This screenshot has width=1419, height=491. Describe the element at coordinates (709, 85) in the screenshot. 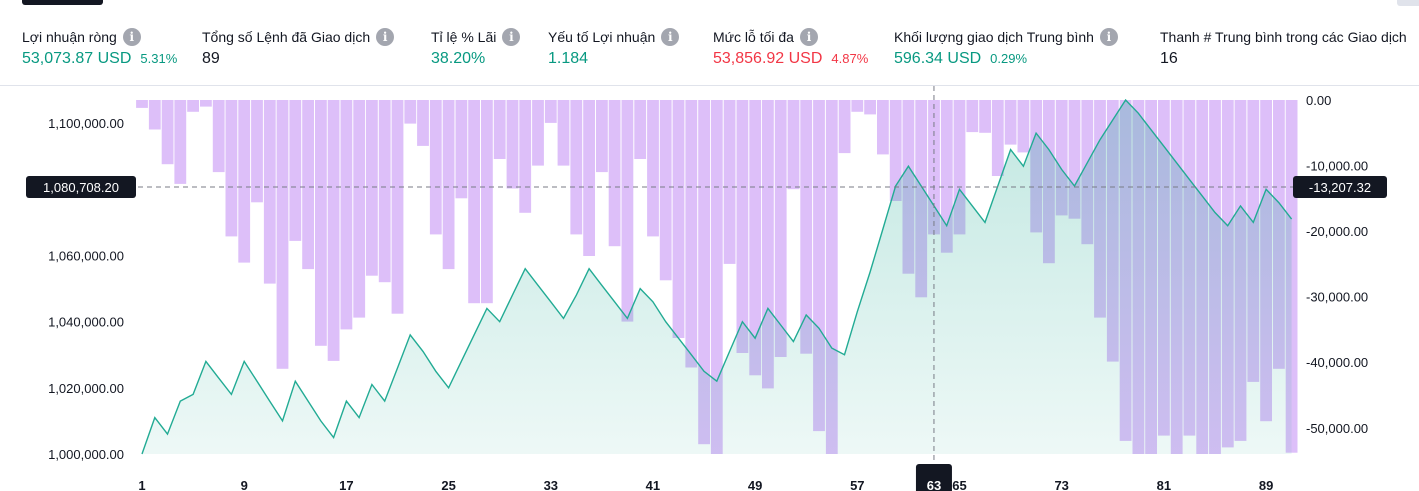

I see `header-divider` at that location.